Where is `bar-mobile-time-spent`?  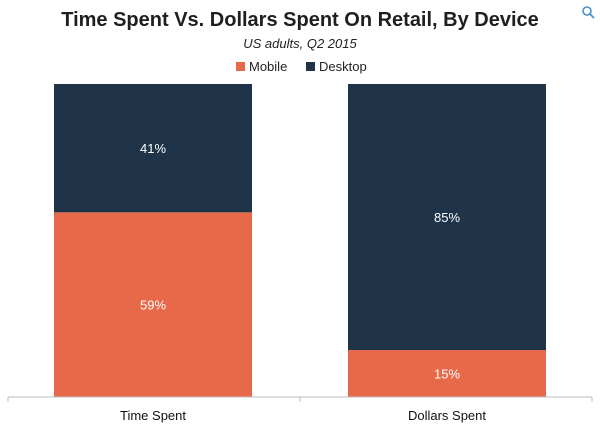
bar-mobile-time-spent is located at coordinates (153, 304).